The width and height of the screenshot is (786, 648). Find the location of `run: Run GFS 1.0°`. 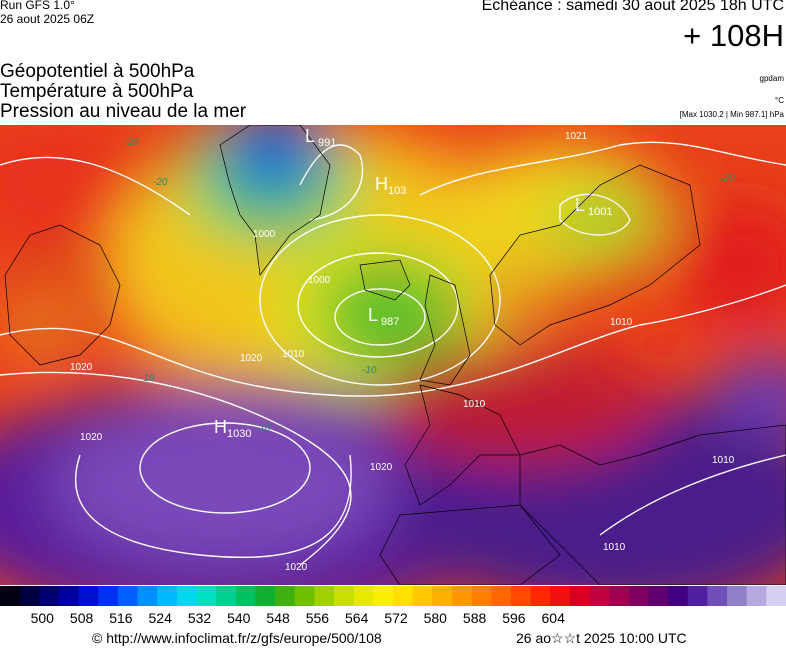

run: Run GFS 1.0° is located at coordinates (37, 6).